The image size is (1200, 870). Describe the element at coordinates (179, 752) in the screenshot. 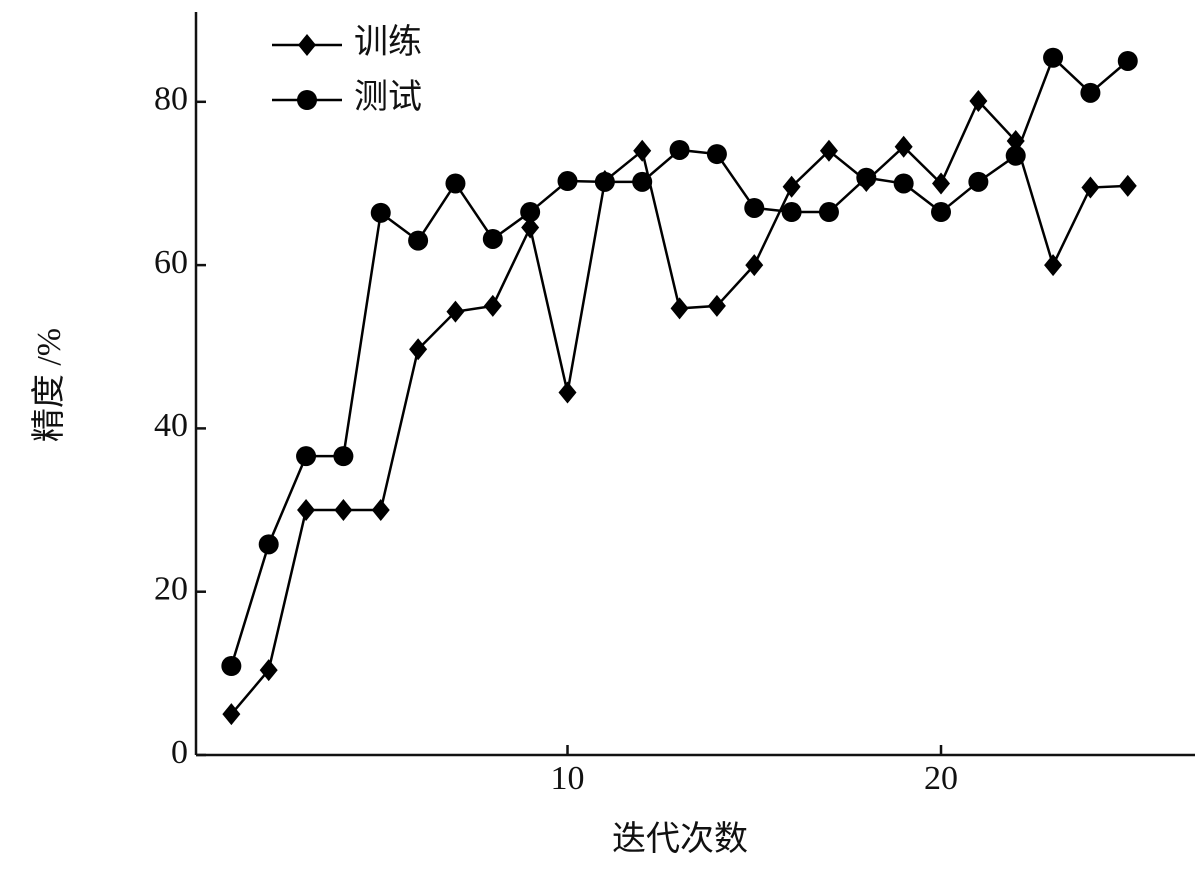

I see `y-tick-label: 0` at that location.